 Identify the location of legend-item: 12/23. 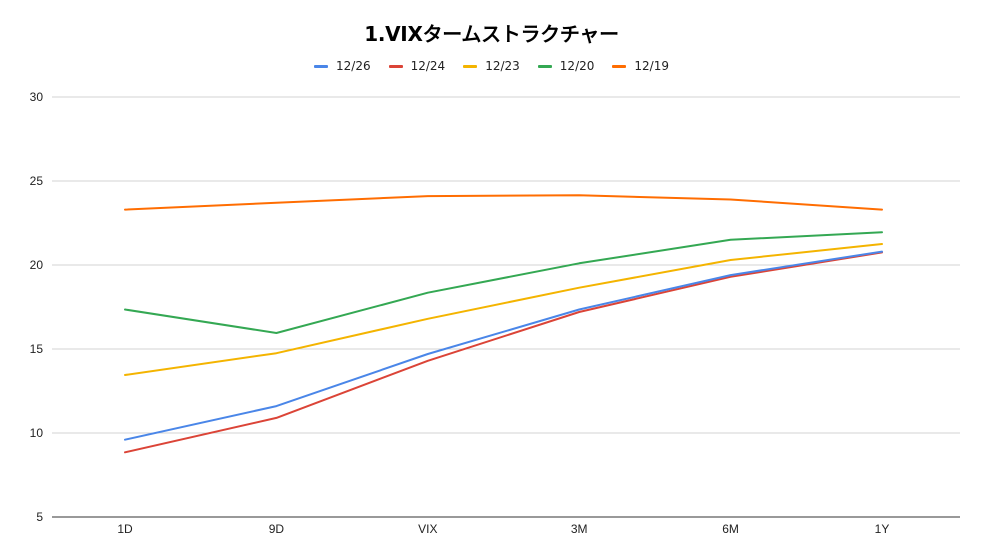
(491, 66).